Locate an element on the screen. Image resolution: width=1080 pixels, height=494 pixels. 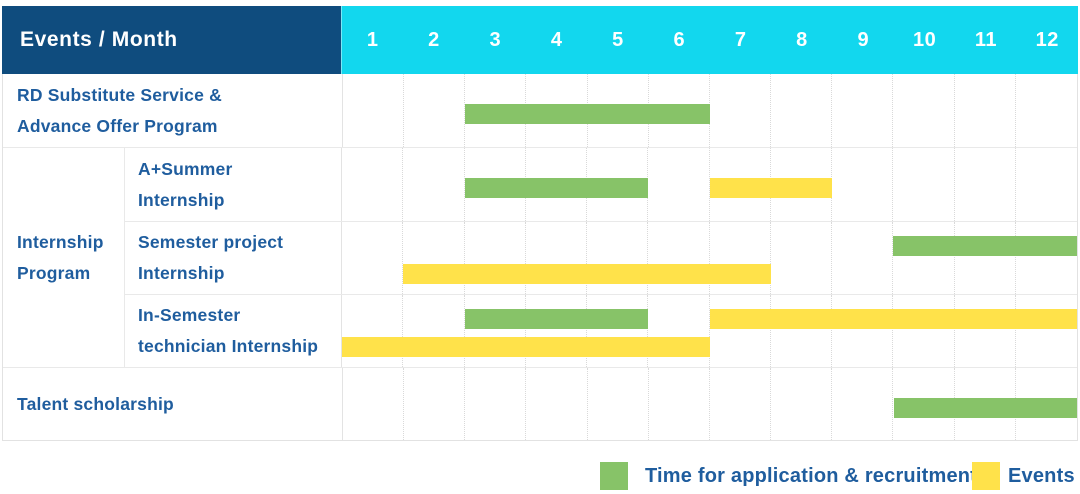
timeline-cell-rd-substitute is located at coordinates (709, 110).